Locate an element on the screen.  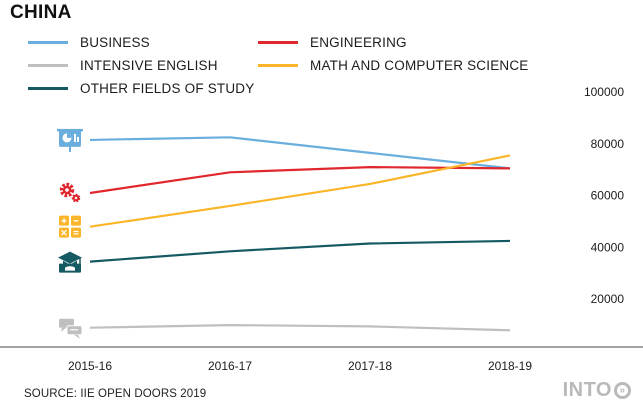
brand-symbol: » is located at coordinates (622, 390).